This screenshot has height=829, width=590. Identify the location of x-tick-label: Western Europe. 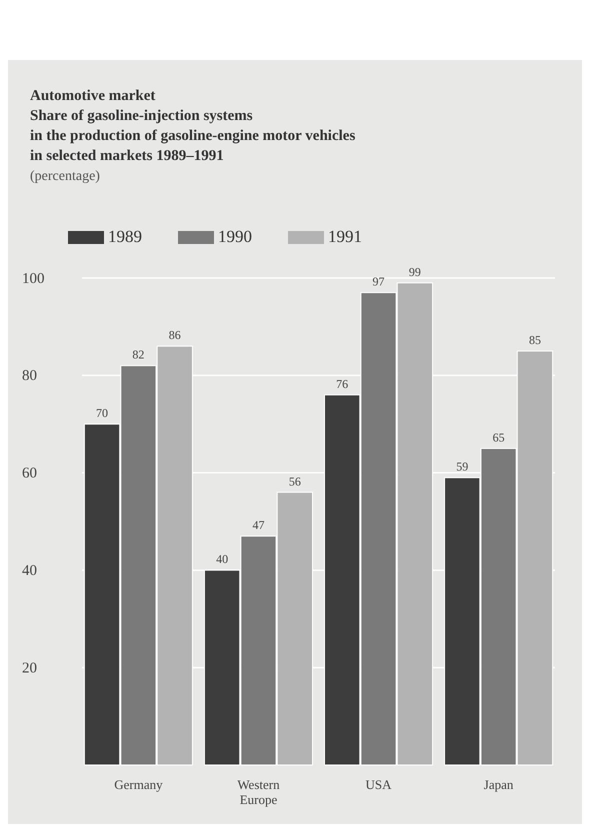
(258, 792).